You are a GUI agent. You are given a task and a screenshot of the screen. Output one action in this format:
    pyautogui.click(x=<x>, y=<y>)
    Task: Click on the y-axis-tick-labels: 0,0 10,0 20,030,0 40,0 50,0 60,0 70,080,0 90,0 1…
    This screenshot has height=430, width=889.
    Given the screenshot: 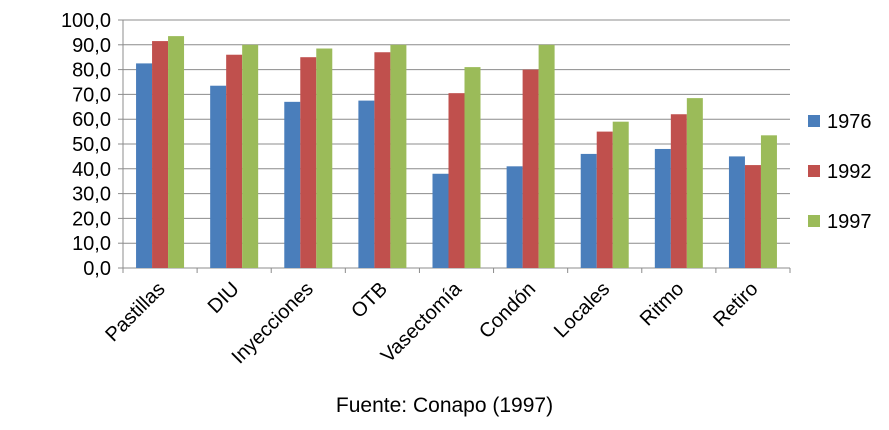 What is the action you would take?
    pyautogui.click(x=86, y=145)
    